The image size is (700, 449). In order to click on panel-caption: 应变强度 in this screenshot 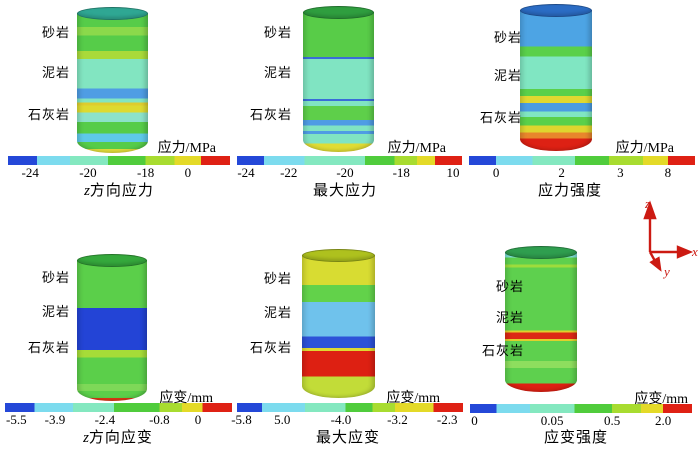, I will do `click(576, 438)`.